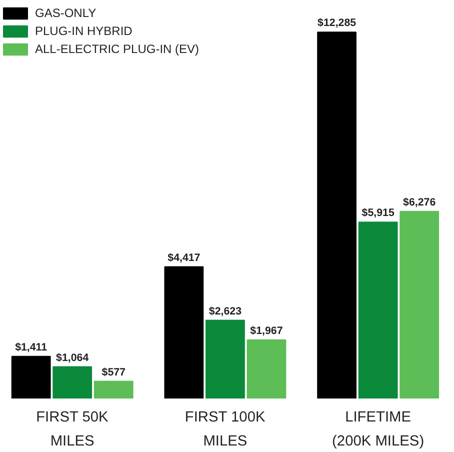  I want to click on data-label: $1,064, so click(72, 358).